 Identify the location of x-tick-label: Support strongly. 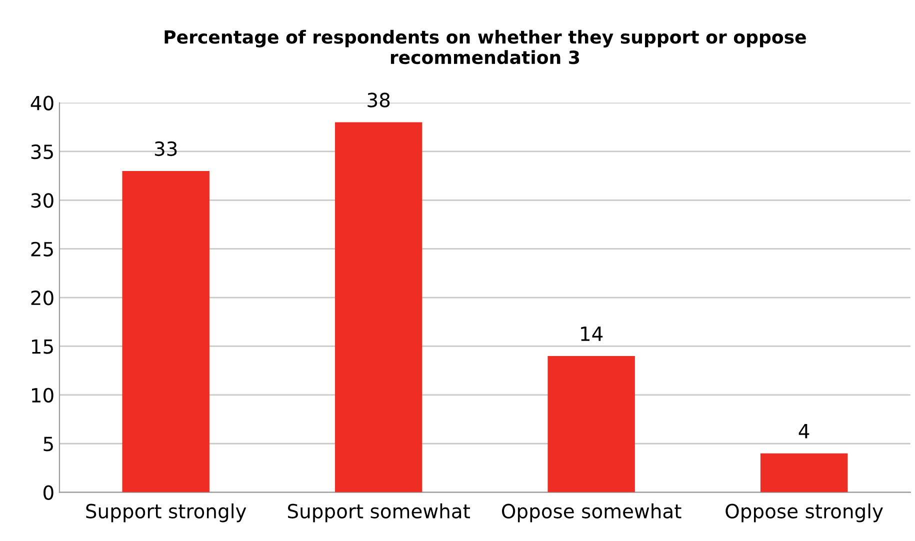
(166, 512).